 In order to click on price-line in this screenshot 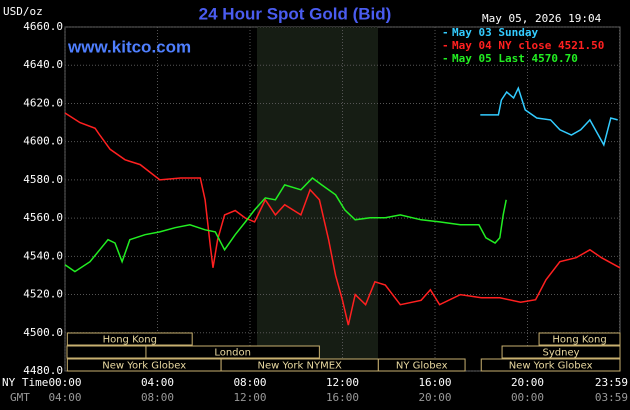, I will do `click(549, 116)`.